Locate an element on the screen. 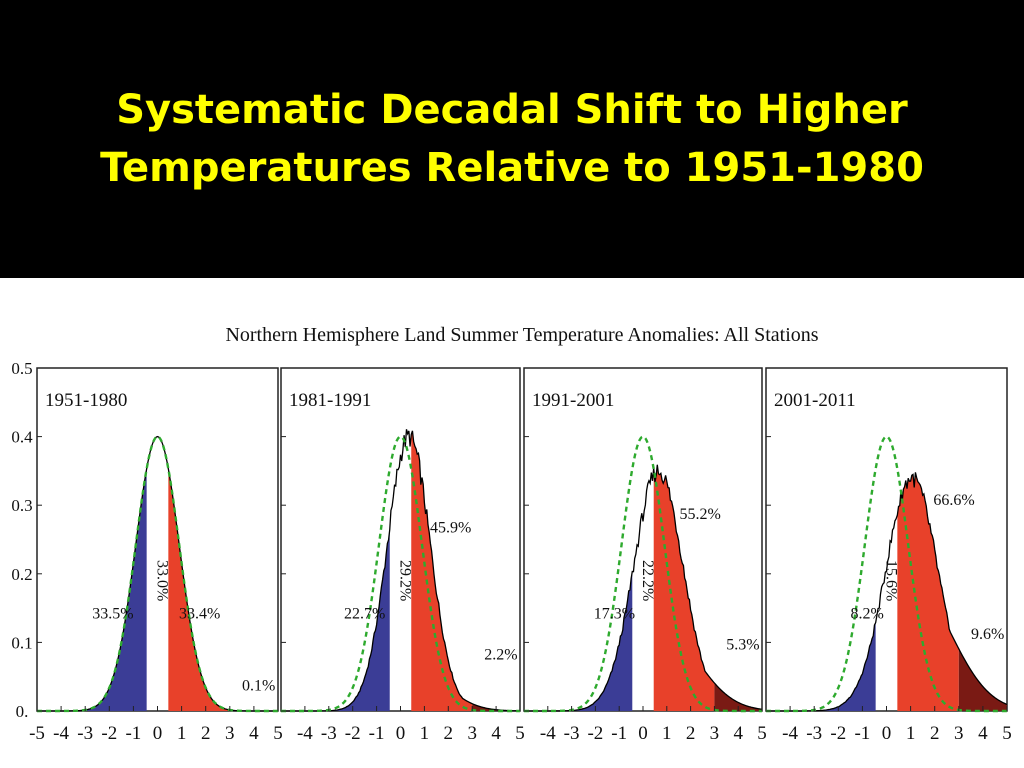  y-tick-label: 0.4 is located at coordinates (22, 437).